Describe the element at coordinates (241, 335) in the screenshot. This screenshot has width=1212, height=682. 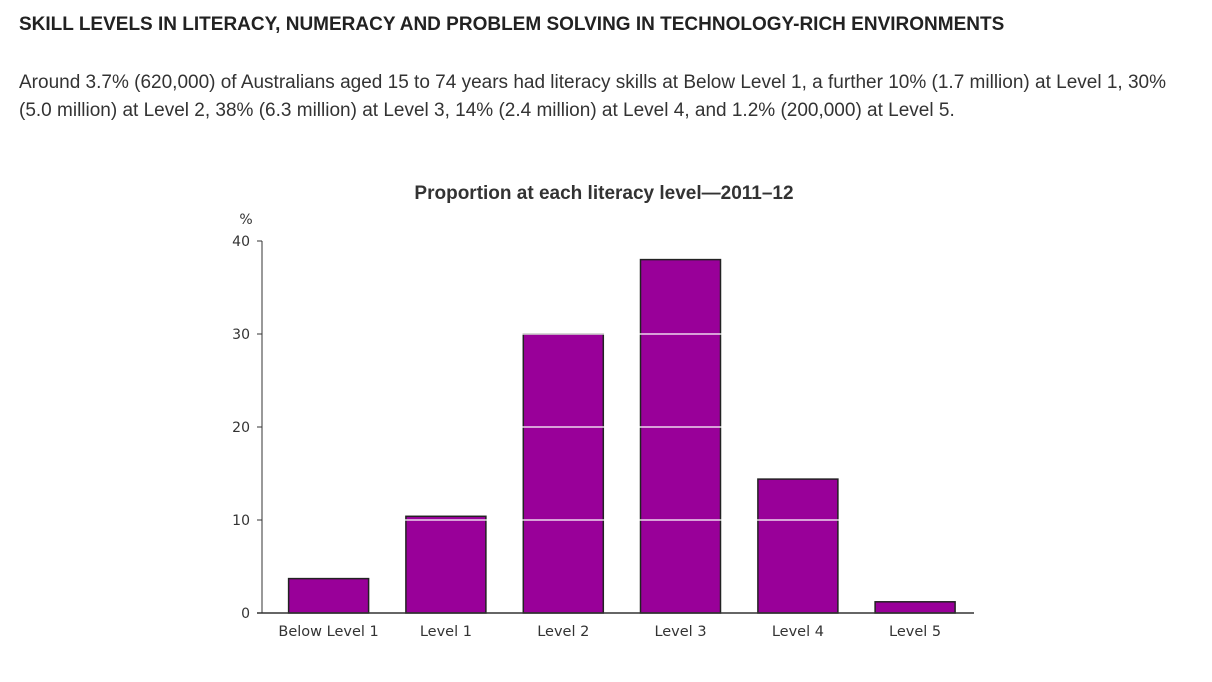
I see `y-tick-label: 30` at that location.